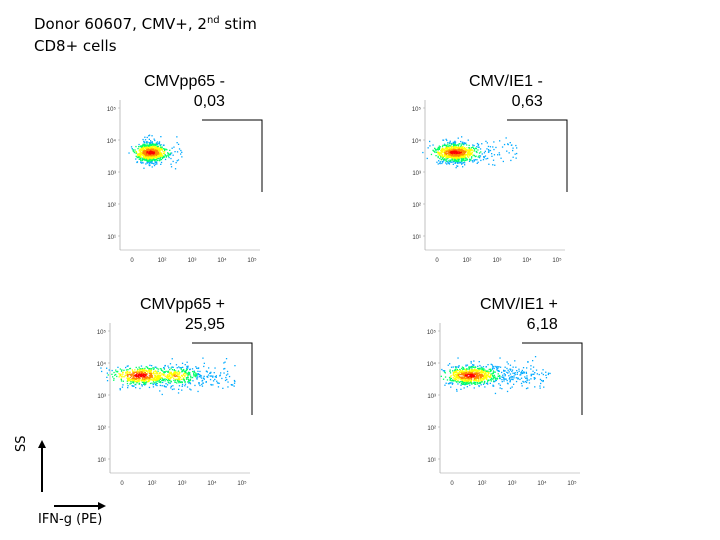 The width and height of the screenshot is (720, 540). I want to click on panel-2-name: CMV/IE1 -, so click(506, 81).